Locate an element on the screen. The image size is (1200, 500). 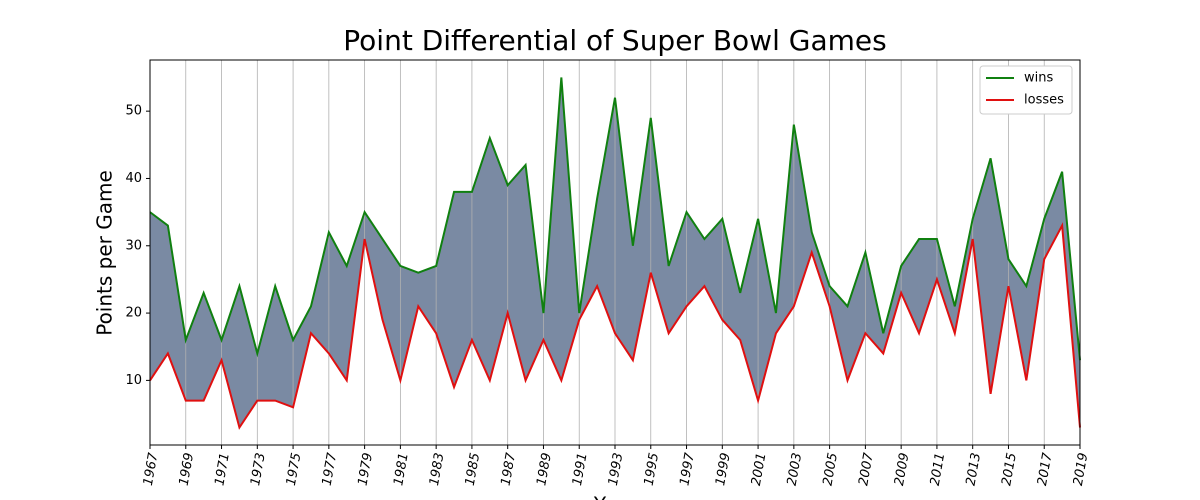
y-tick-label: 40 is located at coordinates (133, 178).